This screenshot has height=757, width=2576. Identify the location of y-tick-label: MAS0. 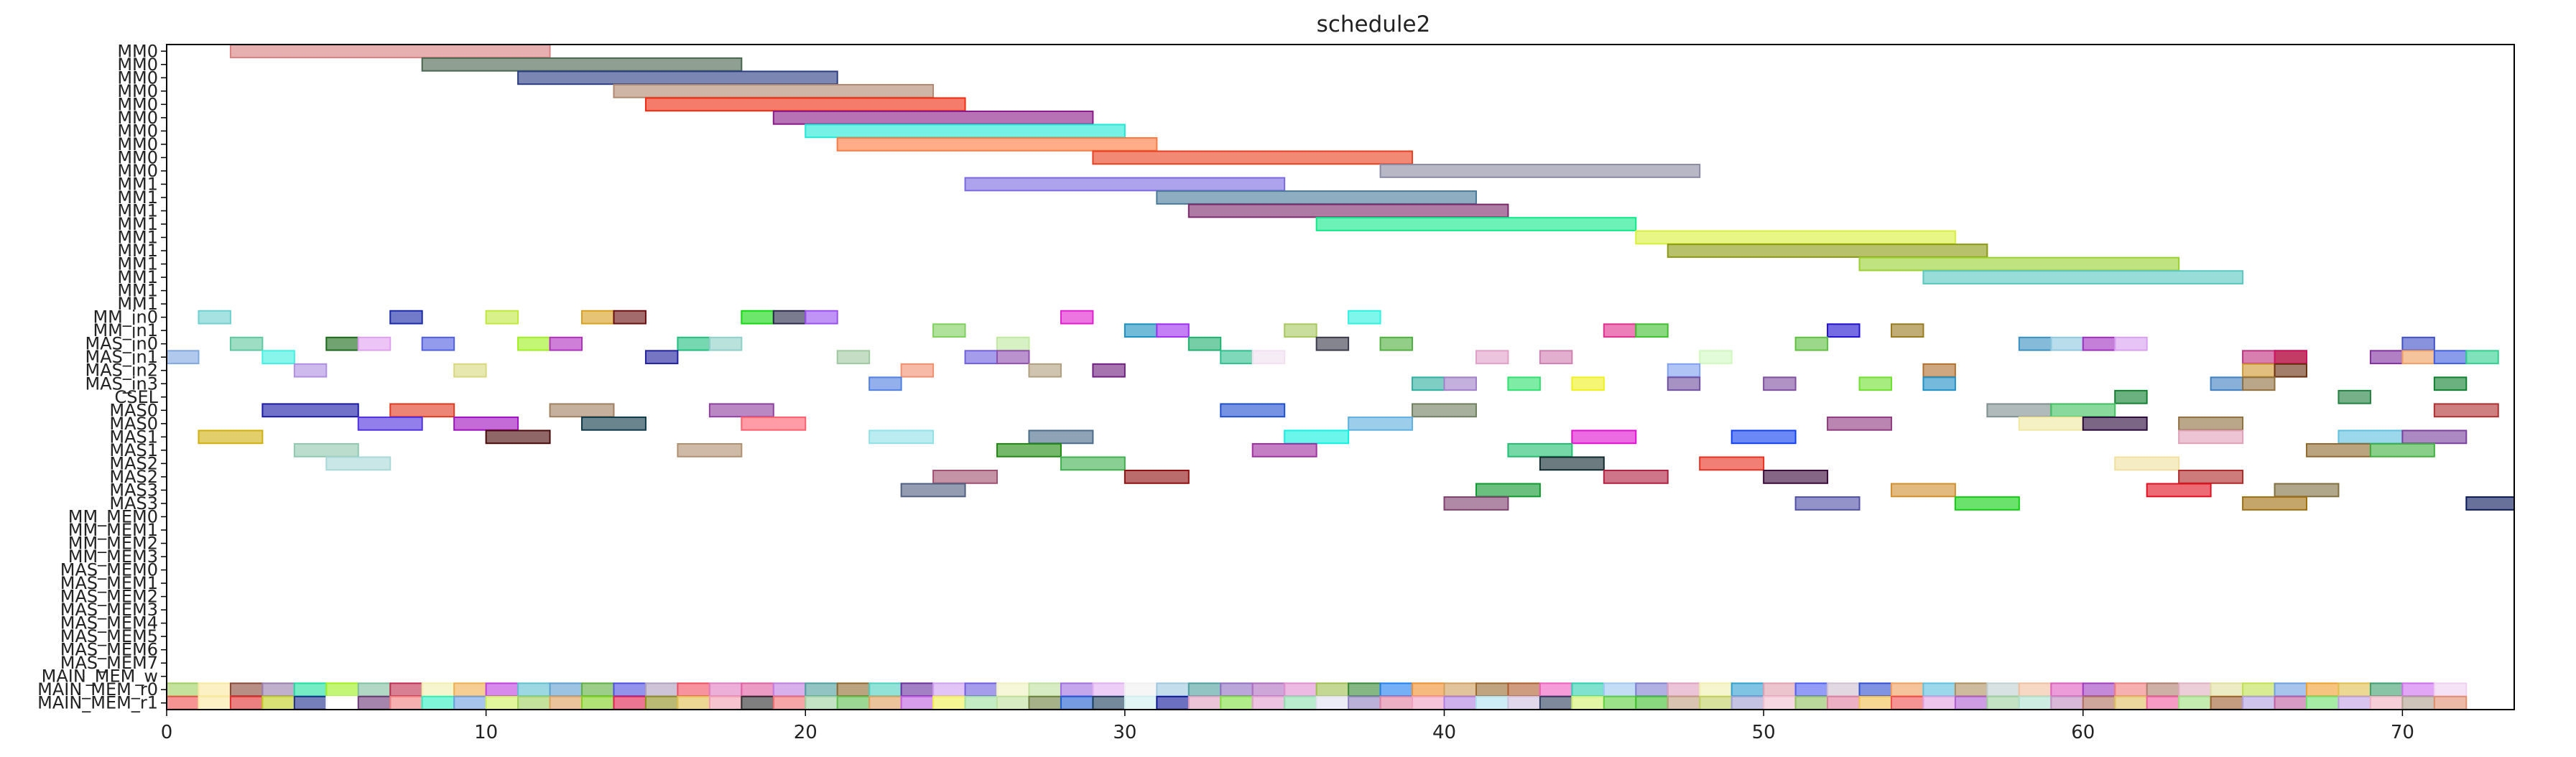
(133, 424).